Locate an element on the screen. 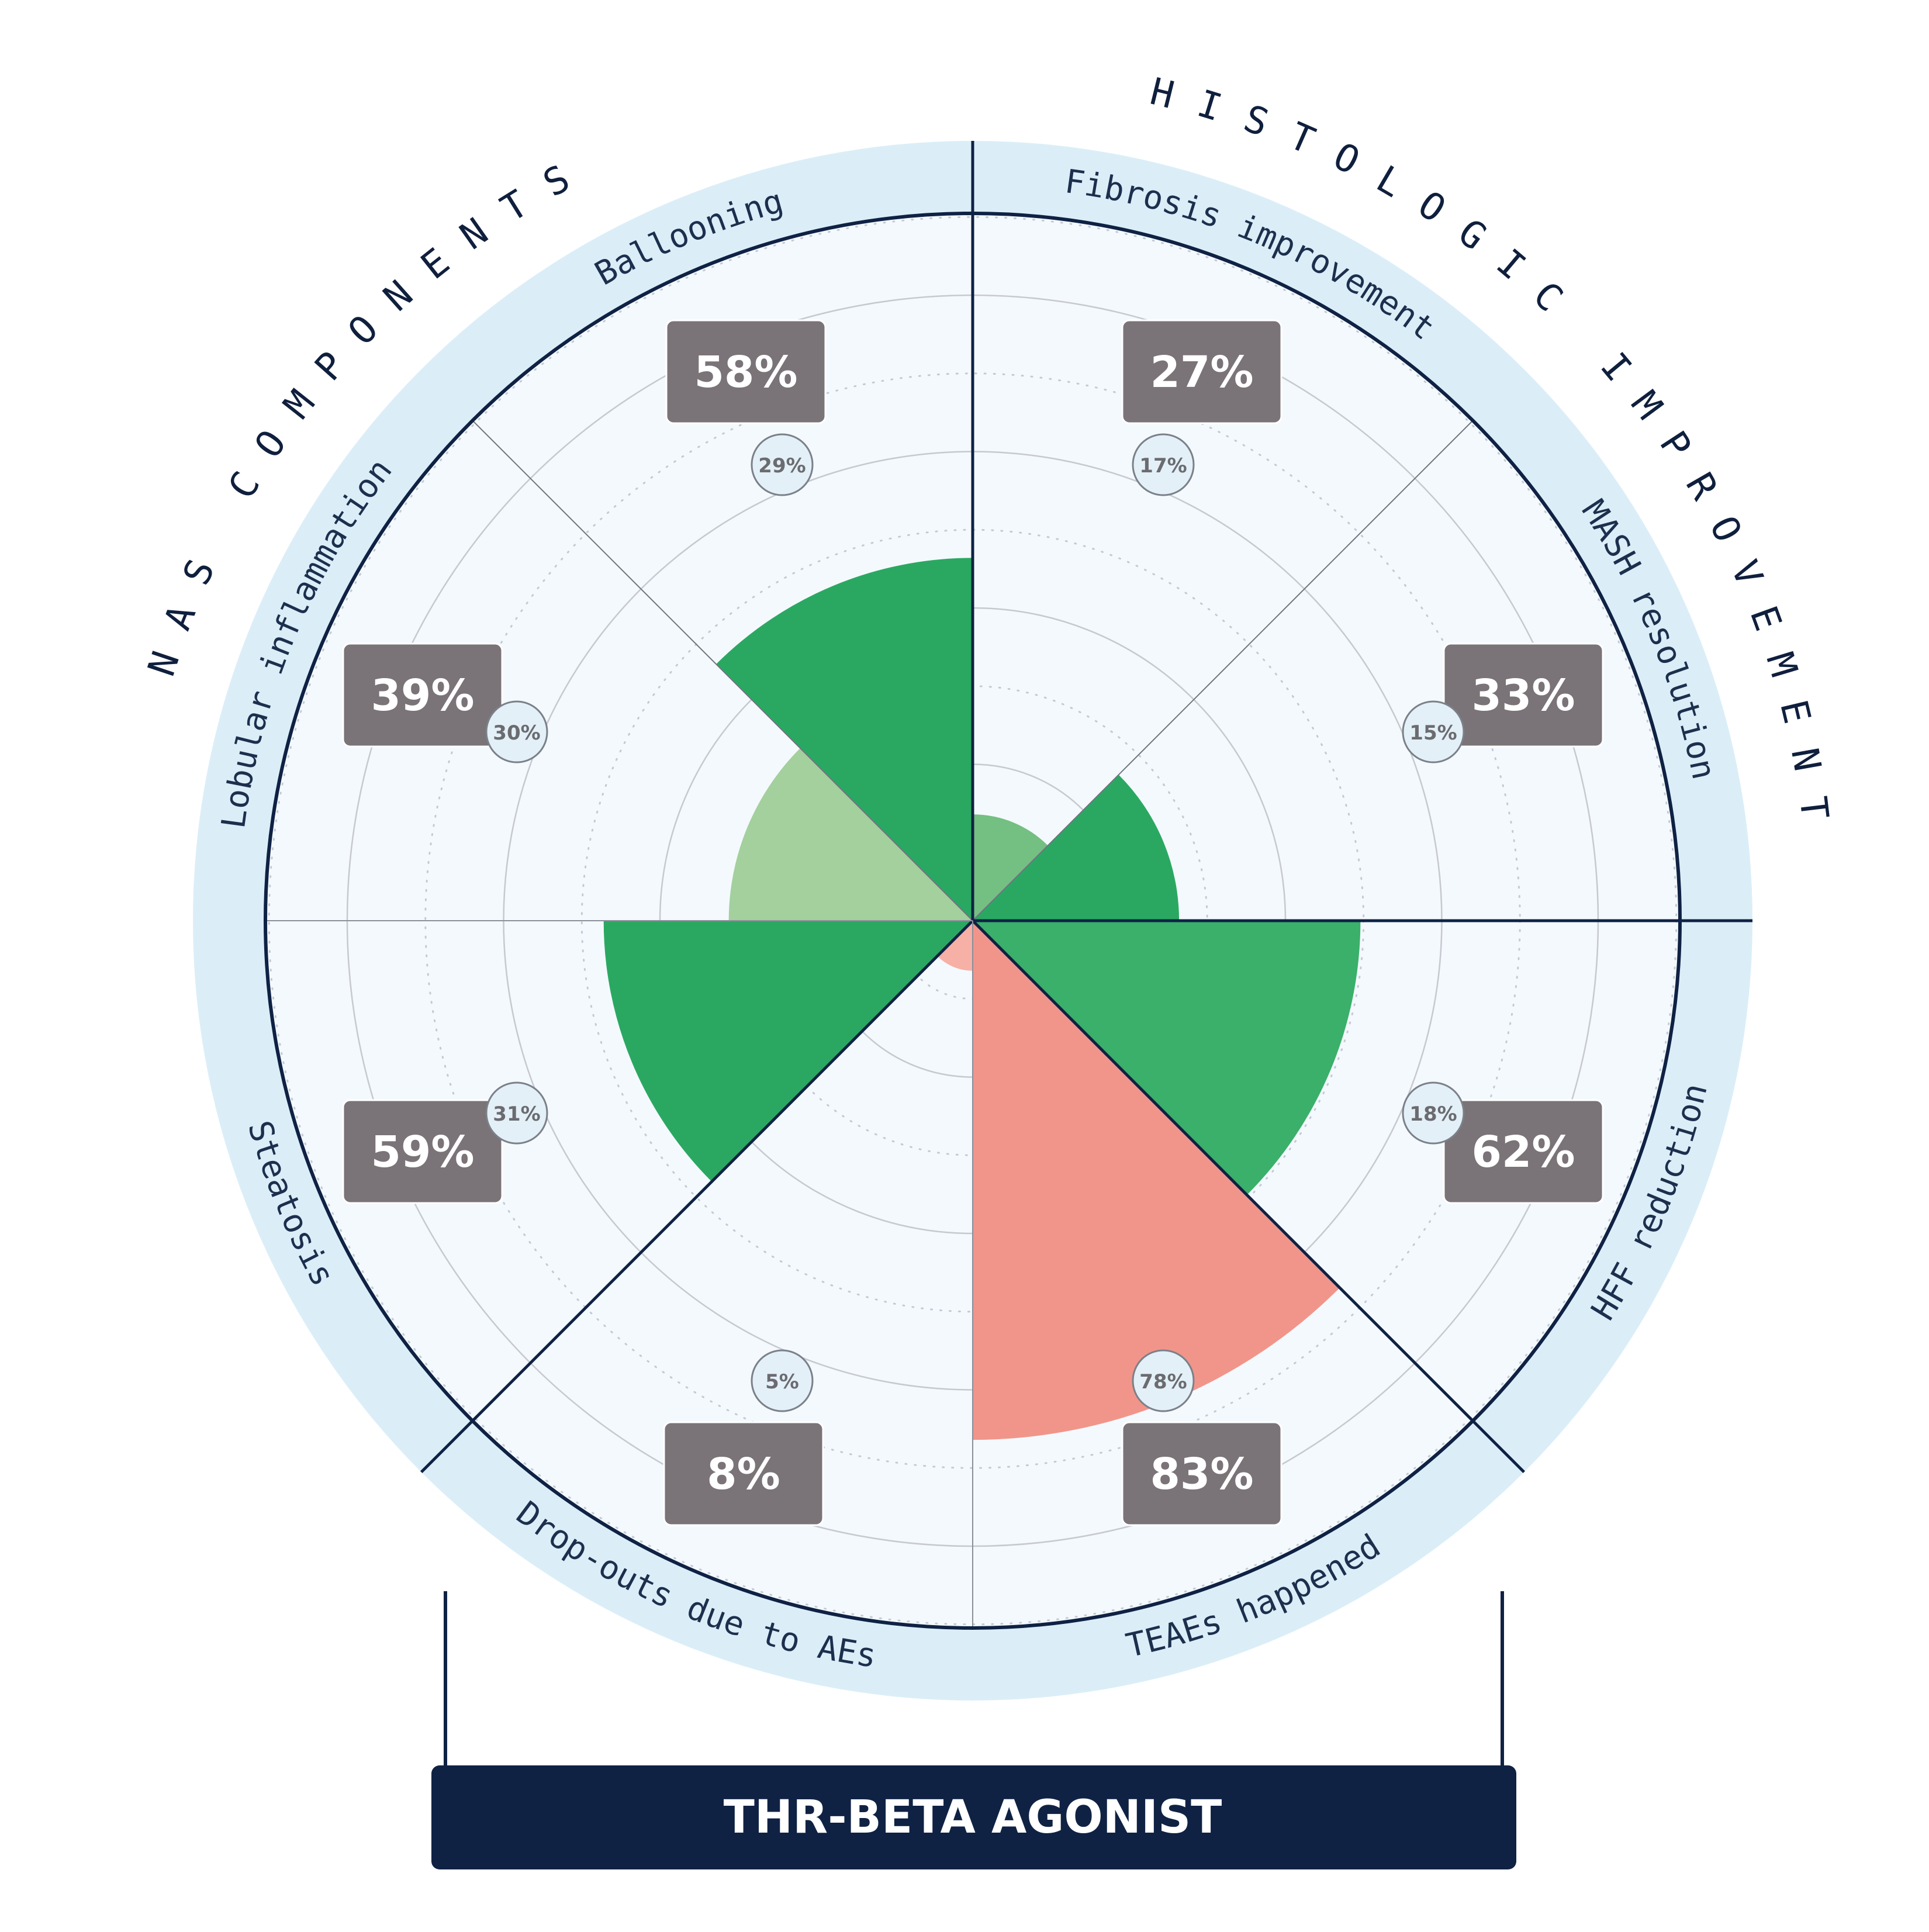 The image size is (1929, 1932). title-banner is located at coordinates (974, 1817).